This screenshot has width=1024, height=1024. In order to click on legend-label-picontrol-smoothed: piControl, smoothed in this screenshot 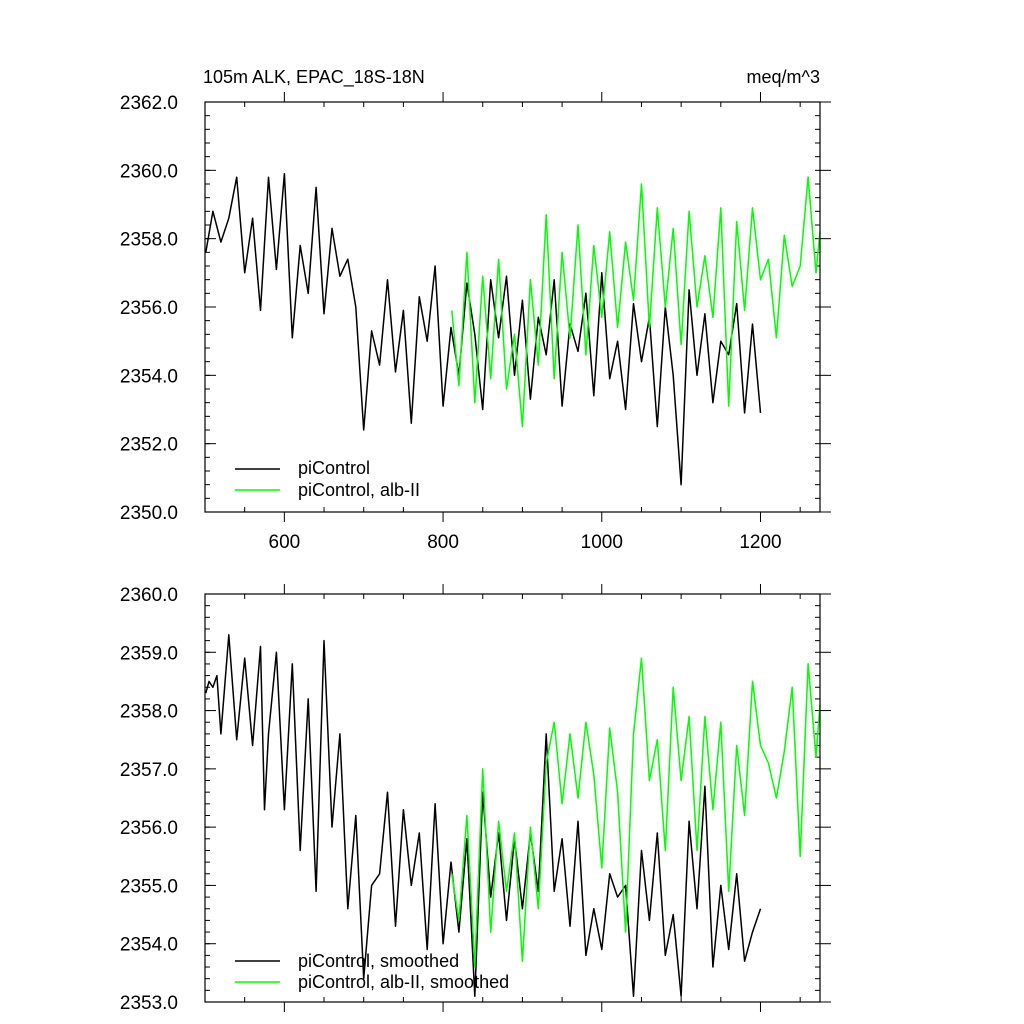, I will do `click(378, 961)`.